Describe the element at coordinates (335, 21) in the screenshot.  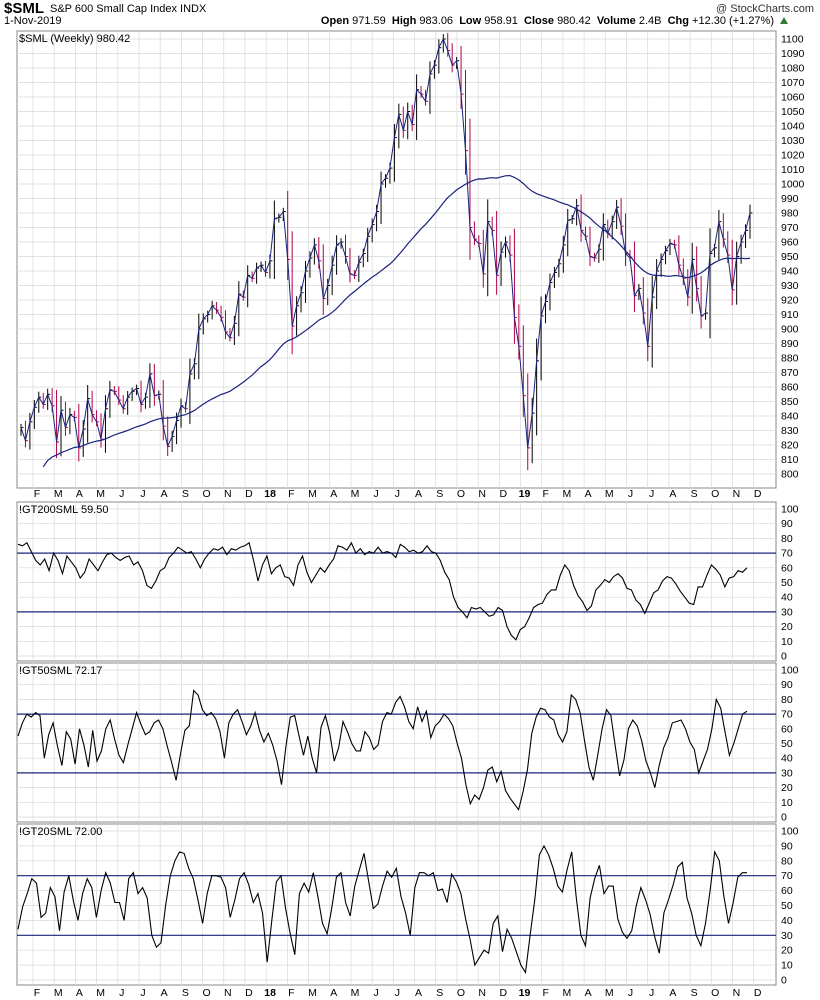
I see `open-label: Open` at that location.